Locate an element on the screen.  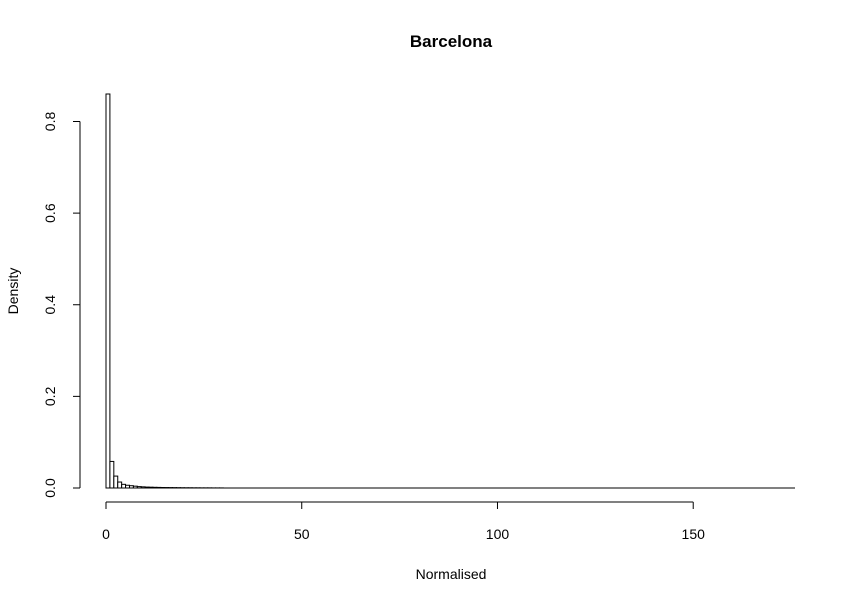
x-axis: 0 50 100 150 is located at coordinates (404, 521).